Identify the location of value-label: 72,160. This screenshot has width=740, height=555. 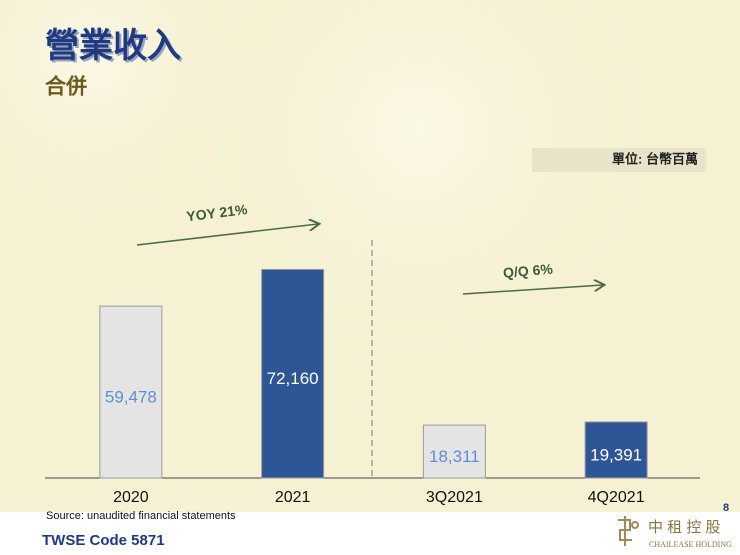
(293, 378).